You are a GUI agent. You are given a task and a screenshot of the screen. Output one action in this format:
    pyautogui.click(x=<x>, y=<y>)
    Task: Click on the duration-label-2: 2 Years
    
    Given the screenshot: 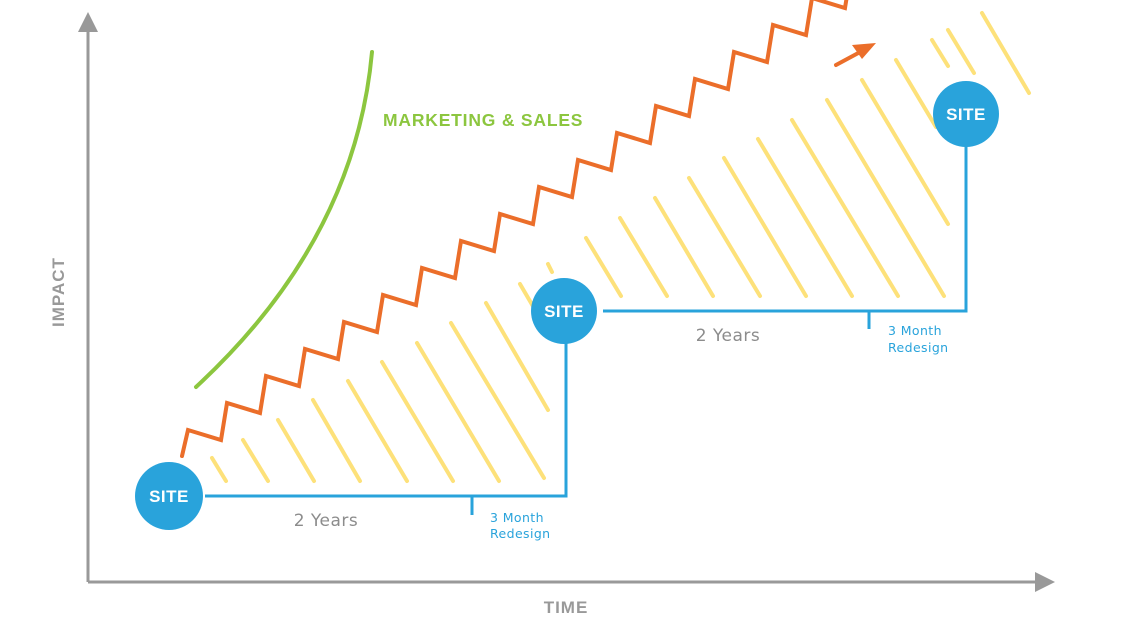 What is the action you would take?
    pyautogui.click(x=728, y=336)
    